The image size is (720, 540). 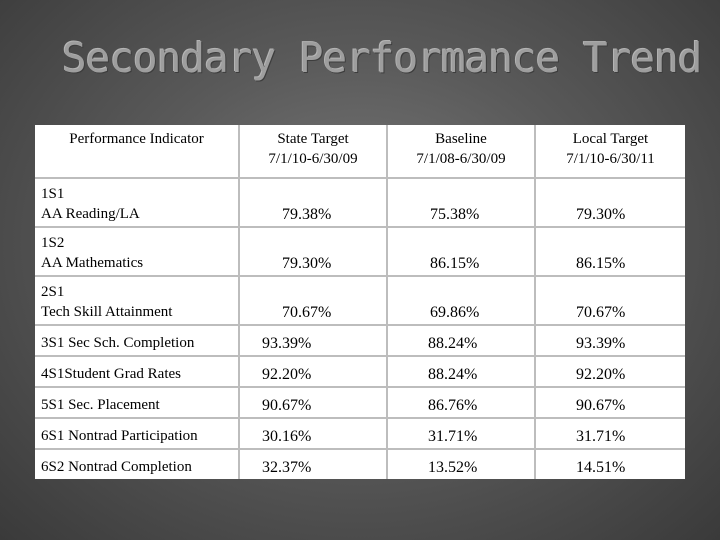 I want to click on state-target-cell: 79.30%, so click(x=312, y=251).